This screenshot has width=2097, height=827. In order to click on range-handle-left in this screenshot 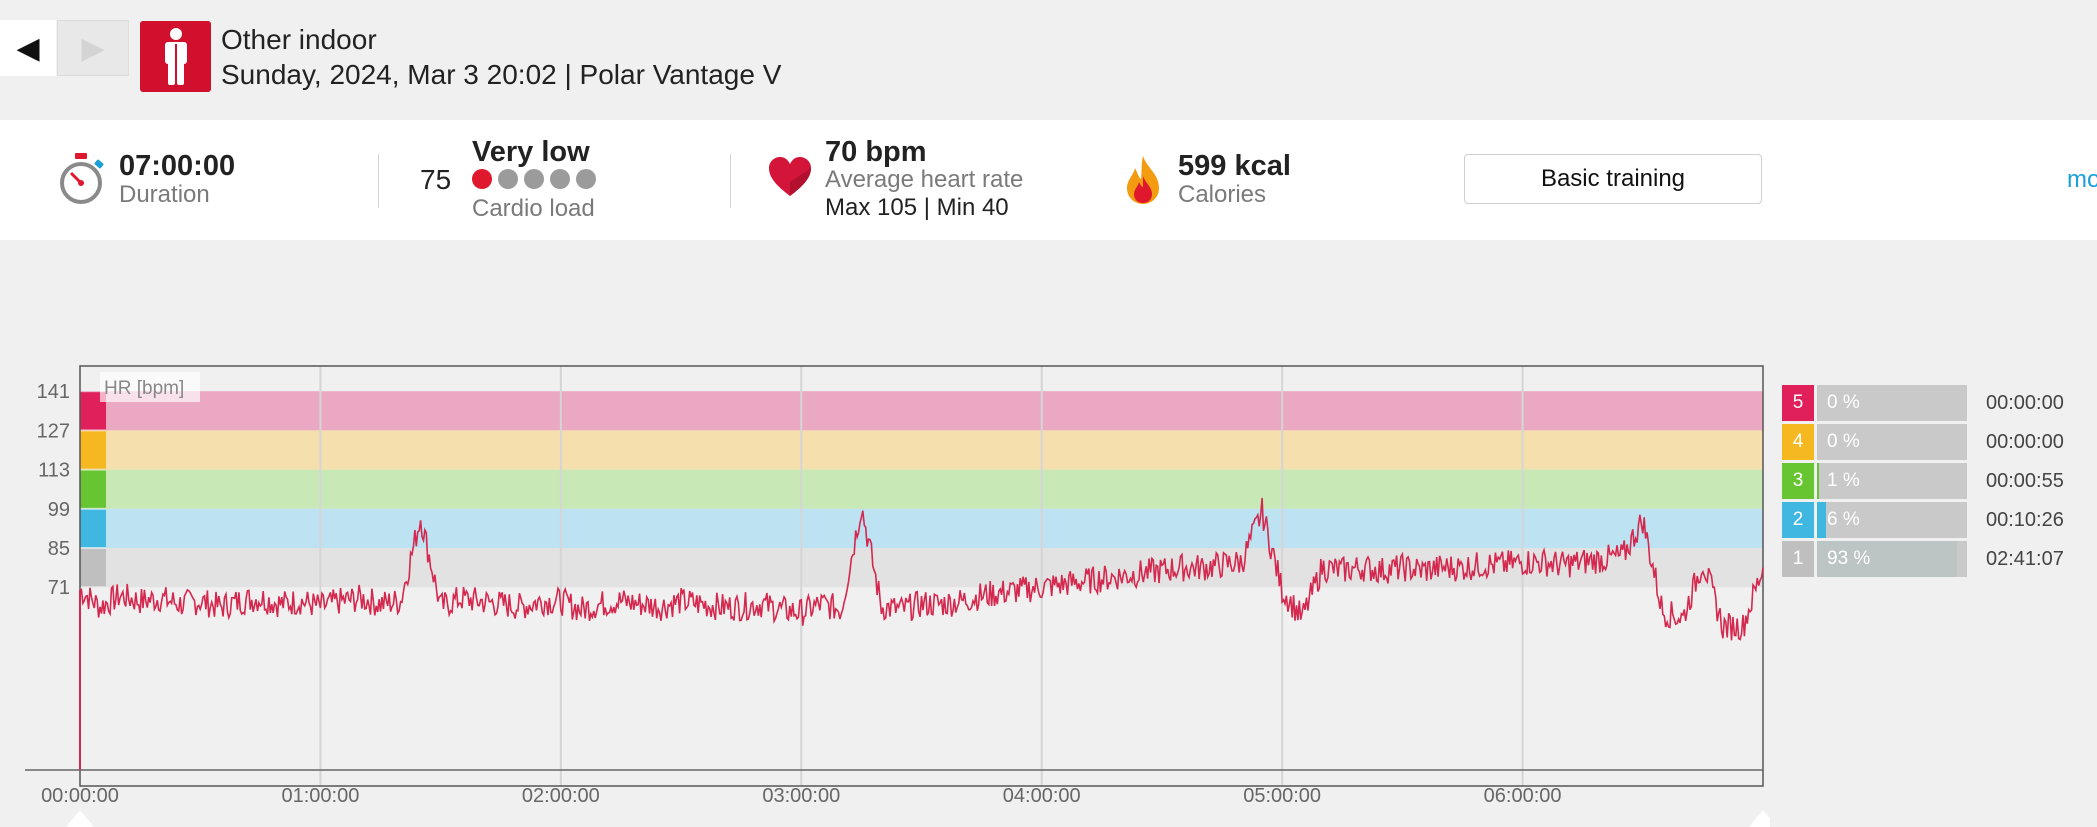, I will do `click(80, 818)`.